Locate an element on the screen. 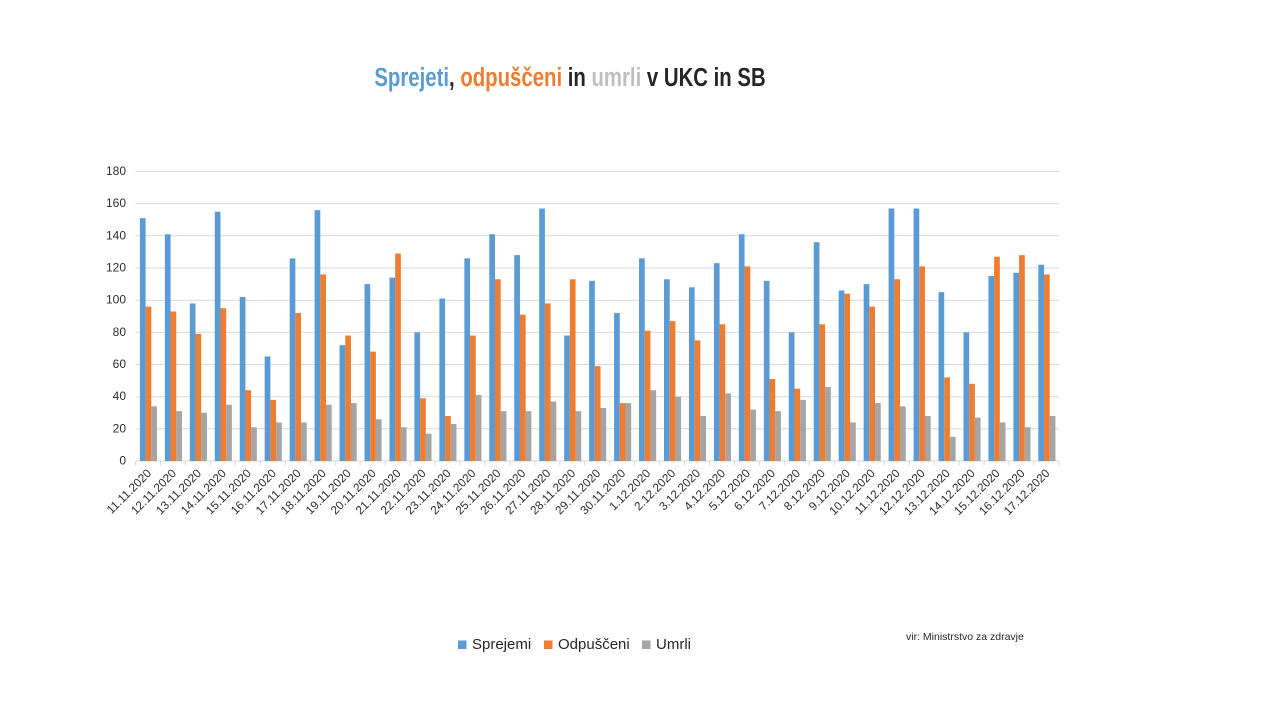 The image size is (1280, 720). svg-text: 20 is located at coordinates (120, 428).